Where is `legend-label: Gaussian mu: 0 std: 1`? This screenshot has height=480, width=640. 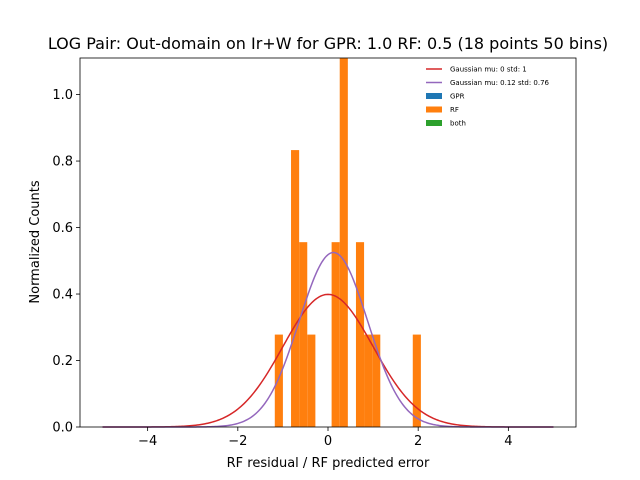
legend-label: Gaussian mu: 0 std: 1 is located at coordinates (488, 70).